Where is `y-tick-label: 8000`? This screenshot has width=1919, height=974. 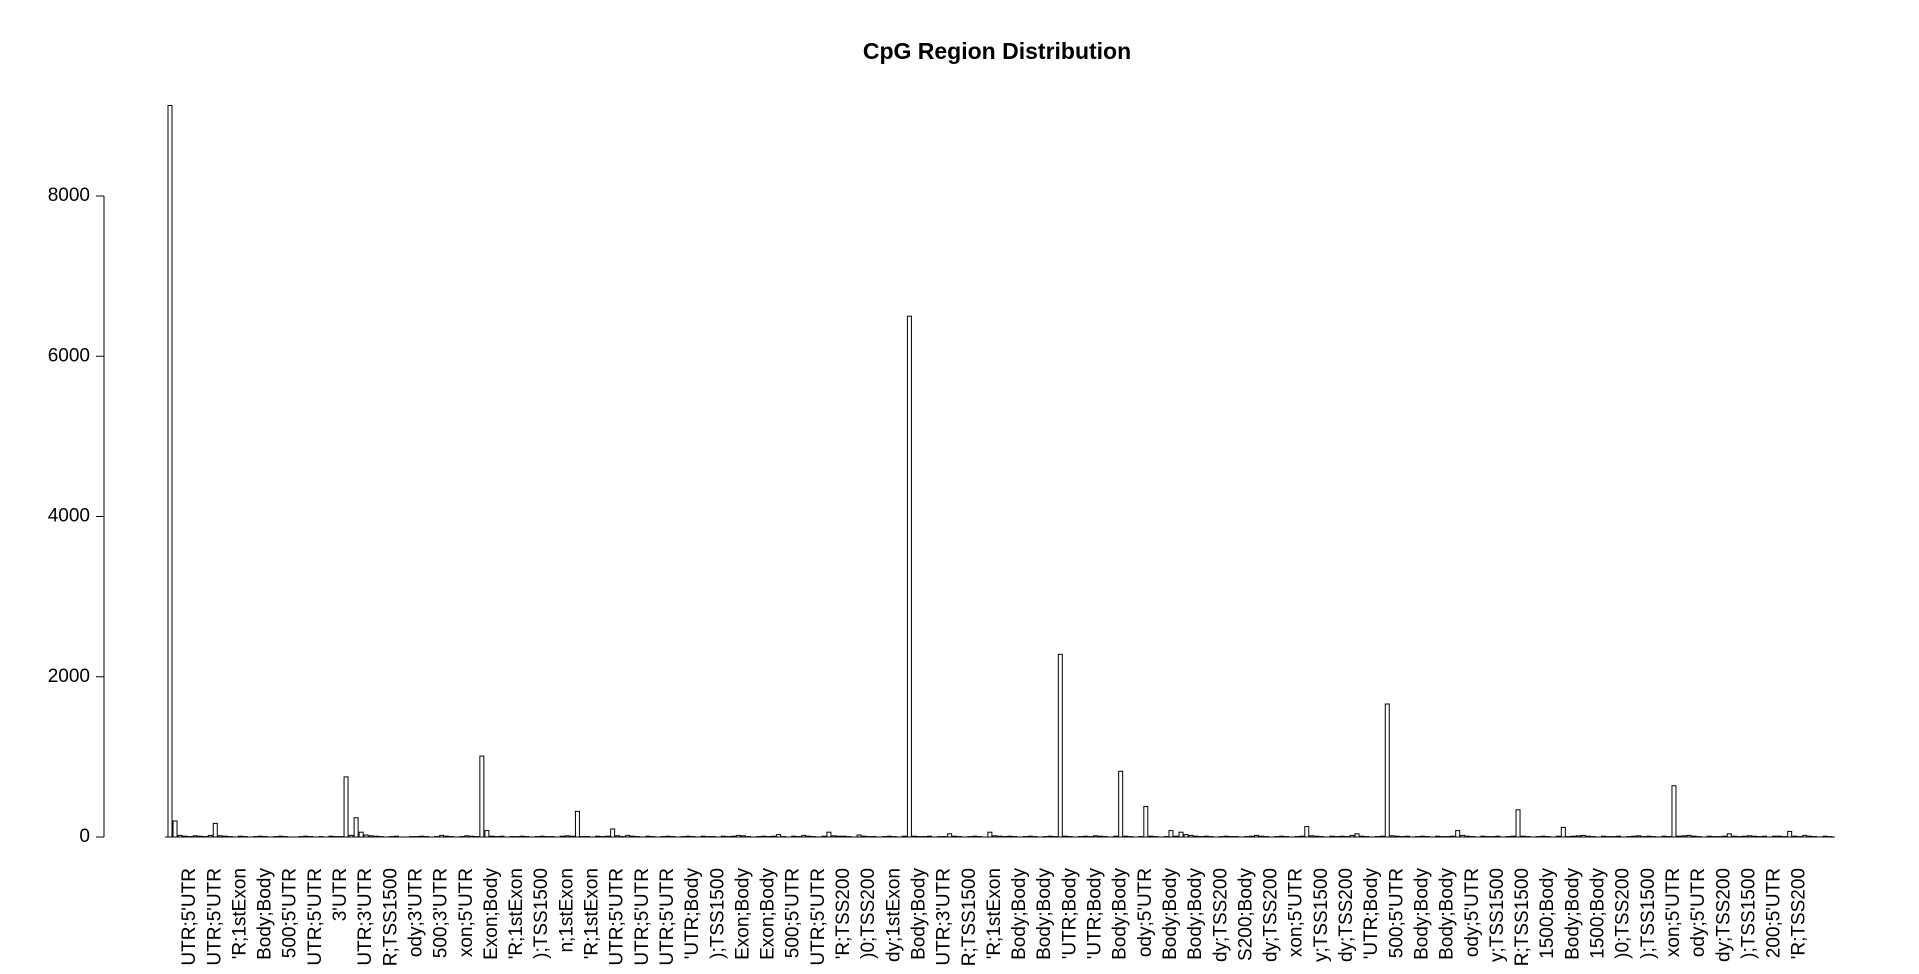
y-tick-label: 8000 is located at coordinates (69, 195).